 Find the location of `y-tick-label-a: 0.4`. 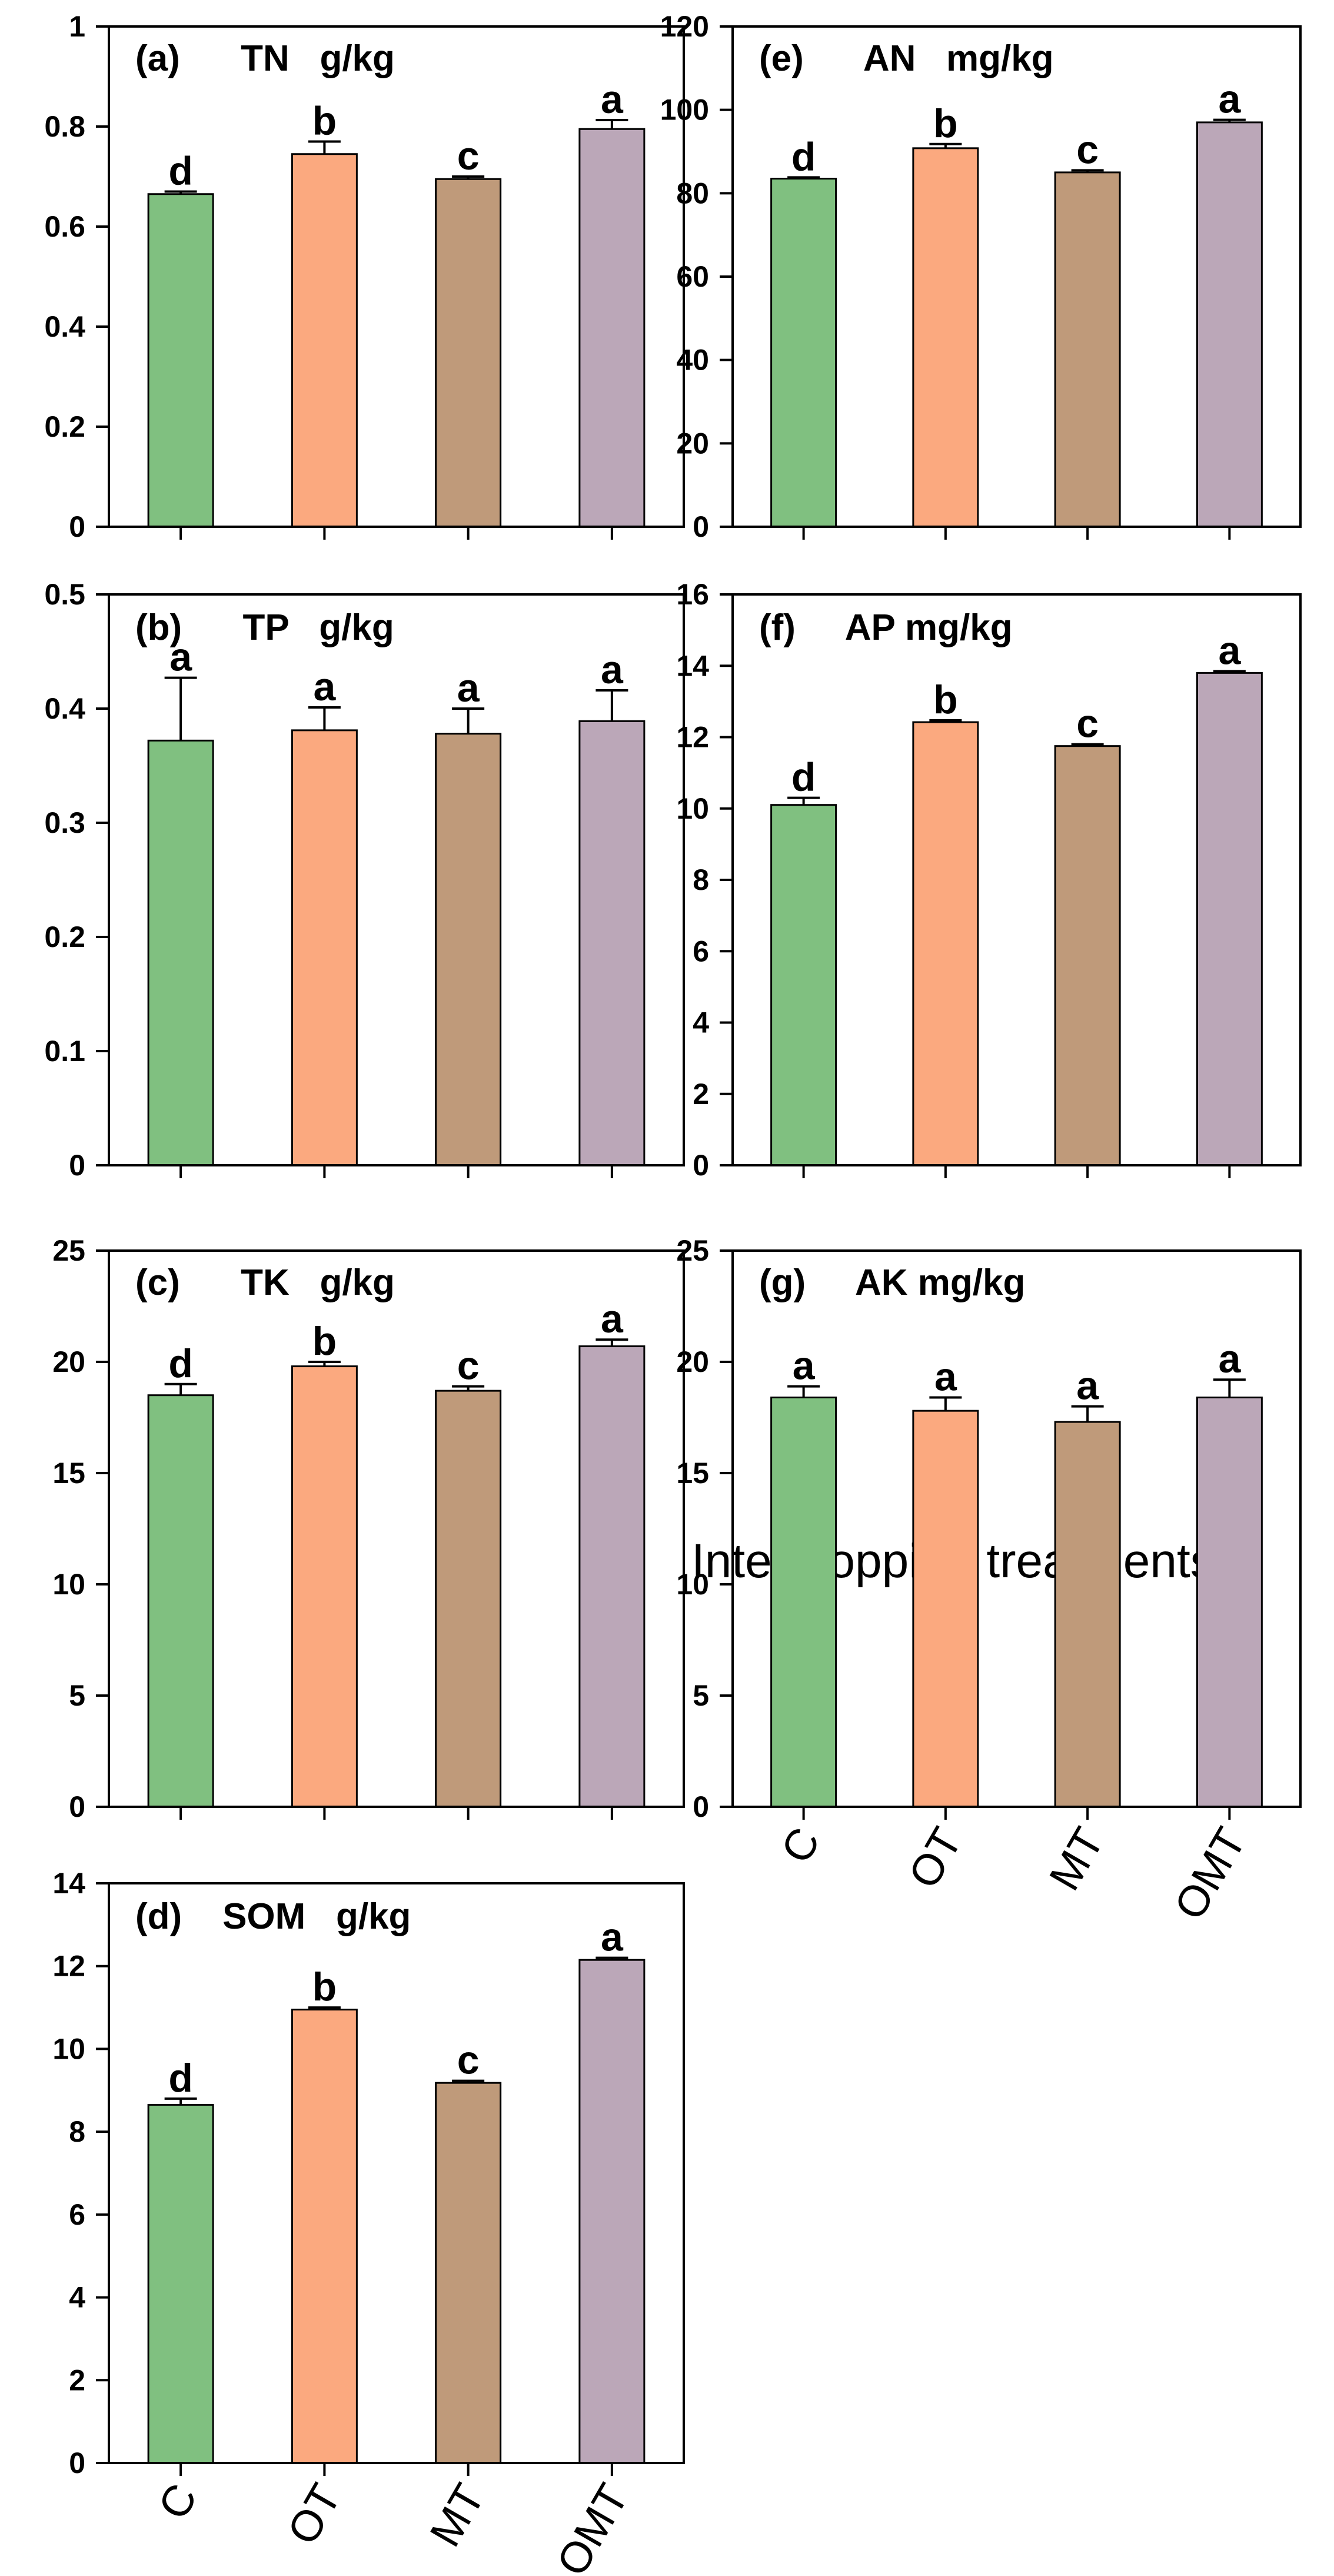

y-tick-label-a: 0.4 is located at coordinates (64, 326).